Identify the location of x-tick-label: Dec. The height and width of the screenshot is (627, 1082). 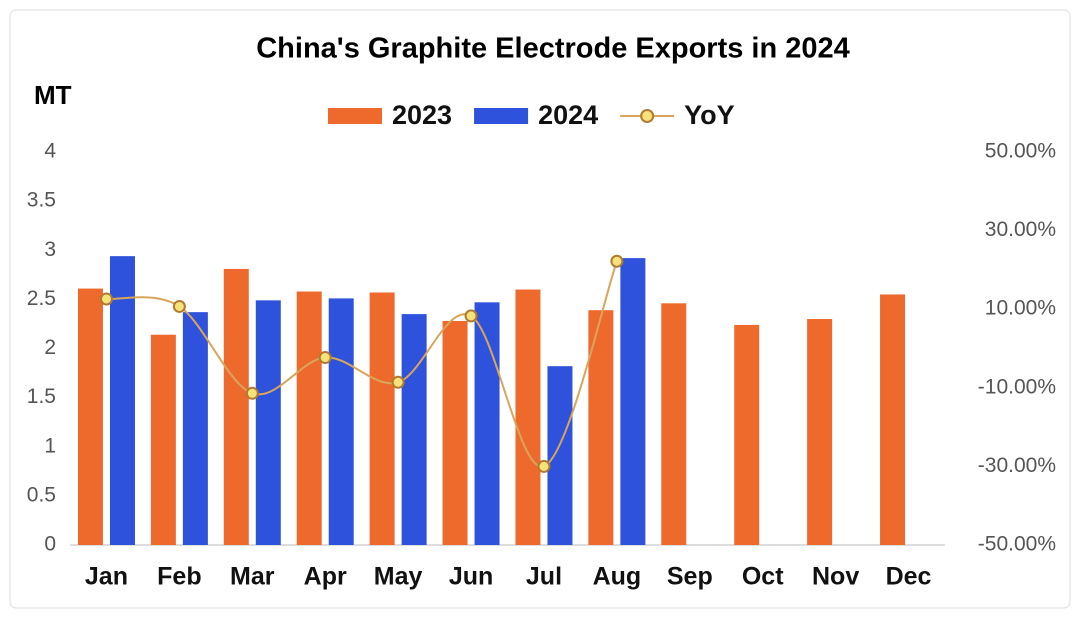
(909, 577).